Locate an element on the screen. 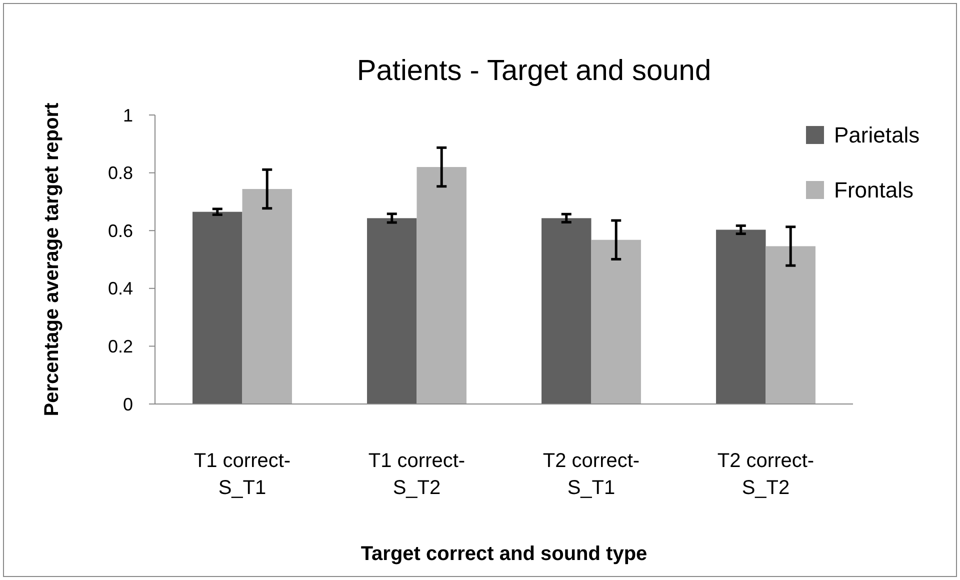 The image size is (960, 580). y-tick-label: 0.4 is located at coordinates (120, 288).